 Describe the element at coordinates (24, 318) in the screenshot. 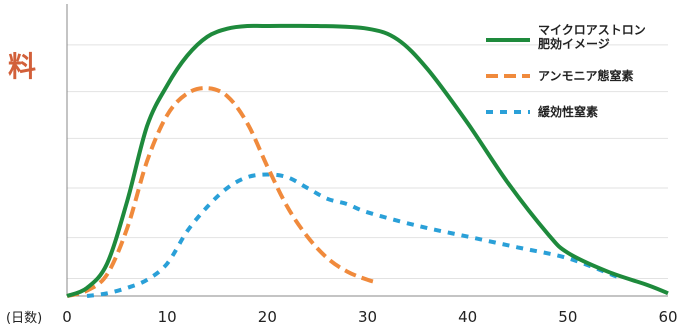

I see `x-unit-label: (日数)` at that location.